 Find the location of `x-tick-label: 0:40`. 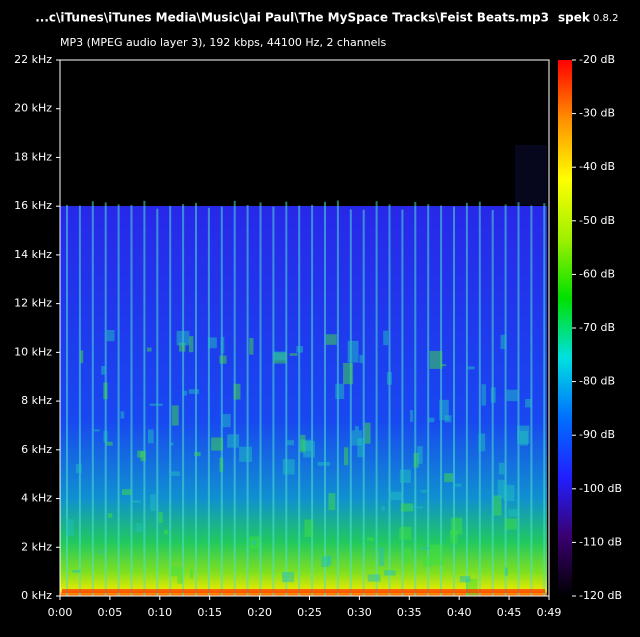

x-tick-label: 0:40 is located at coordinates (459, 612).